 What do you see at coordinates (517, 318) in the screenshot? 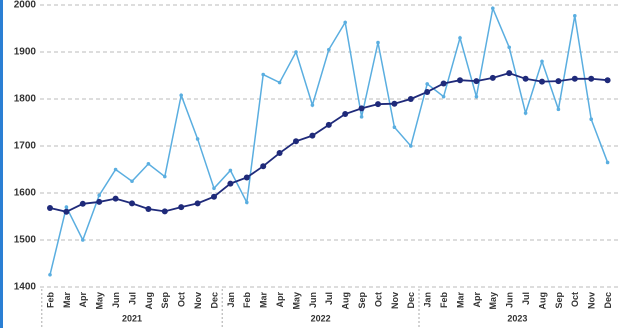
I see `year-label: 2023` at bounding box center [517, 318].